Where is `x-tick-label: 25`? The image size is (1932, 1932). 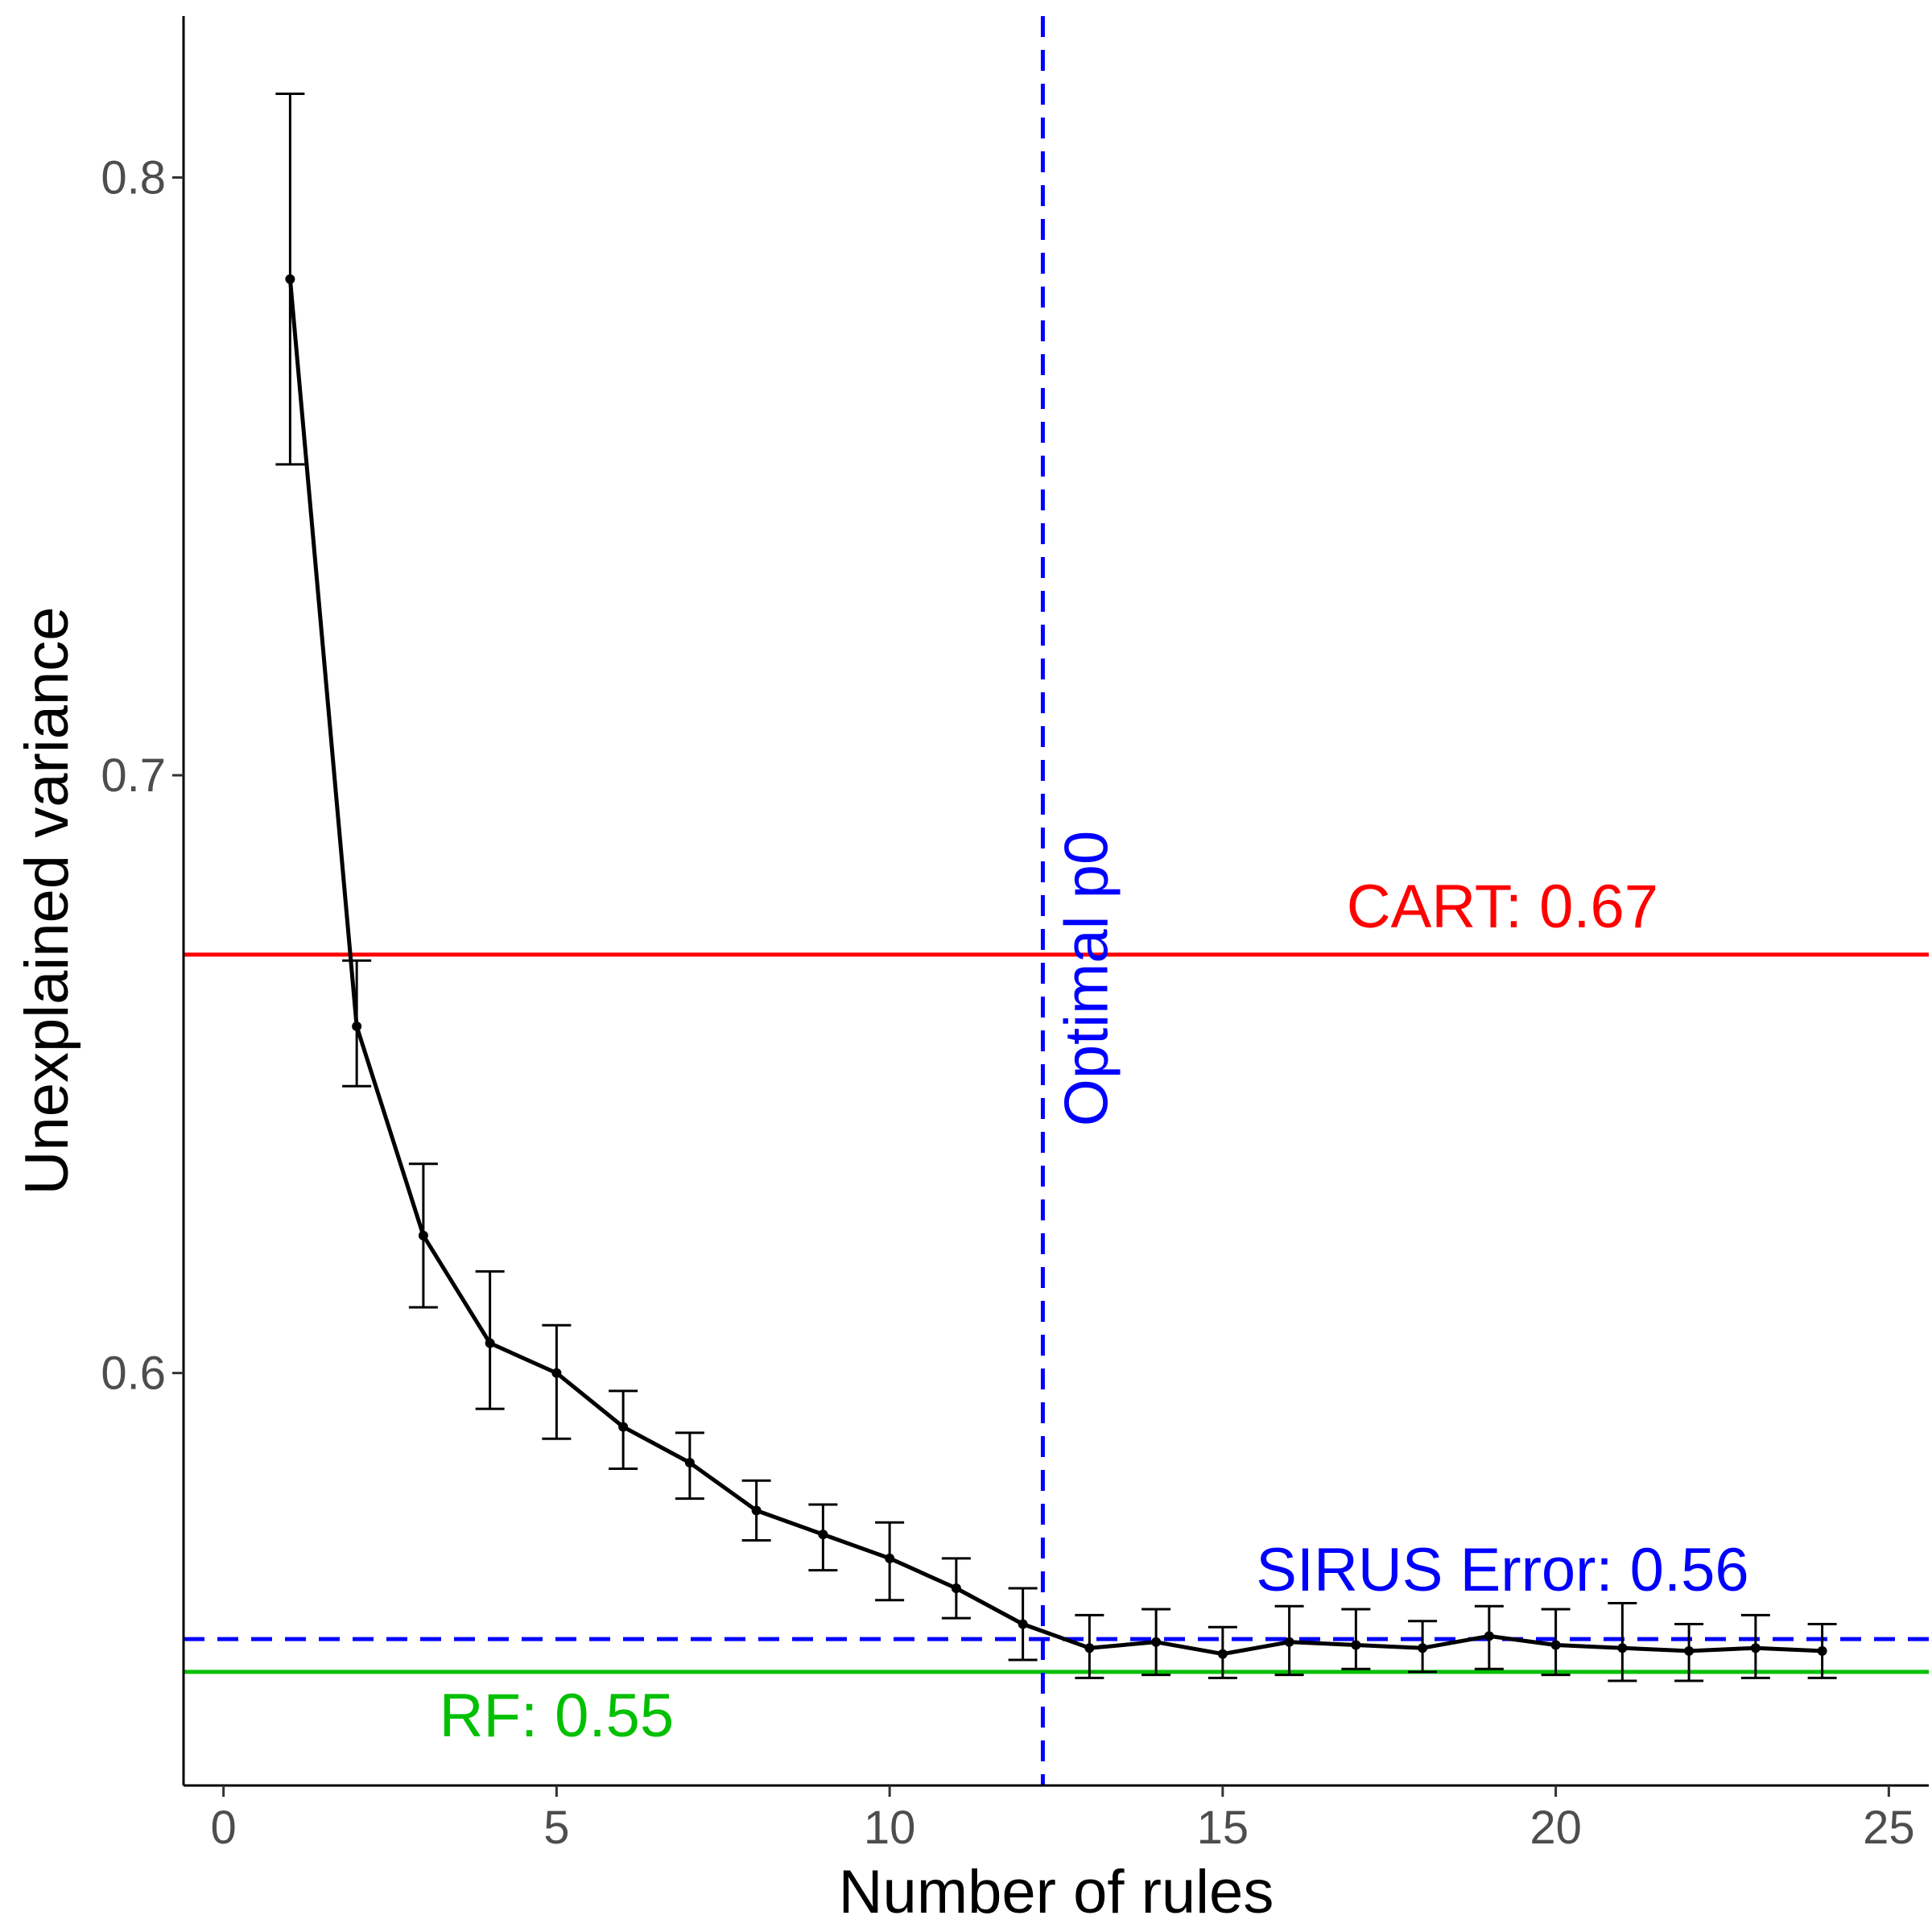 x-tick-label: 25 is located at coordinates (1889, 1828).